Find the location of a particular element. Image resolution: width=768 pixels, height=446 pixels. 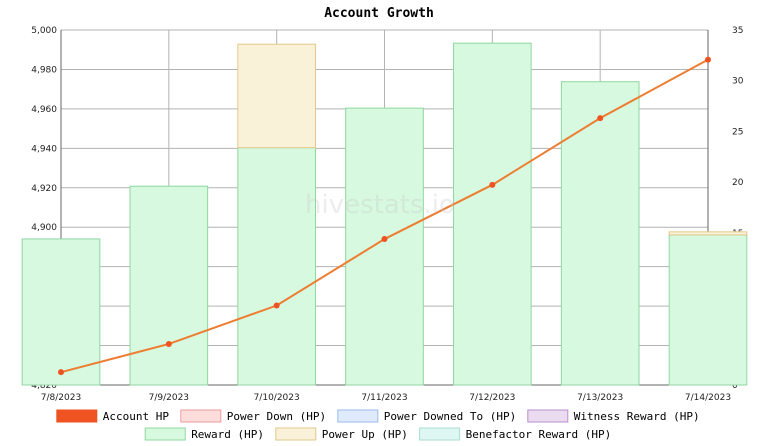

x-tick-label: 7/9/2023 is located at coordinates (169, 398).